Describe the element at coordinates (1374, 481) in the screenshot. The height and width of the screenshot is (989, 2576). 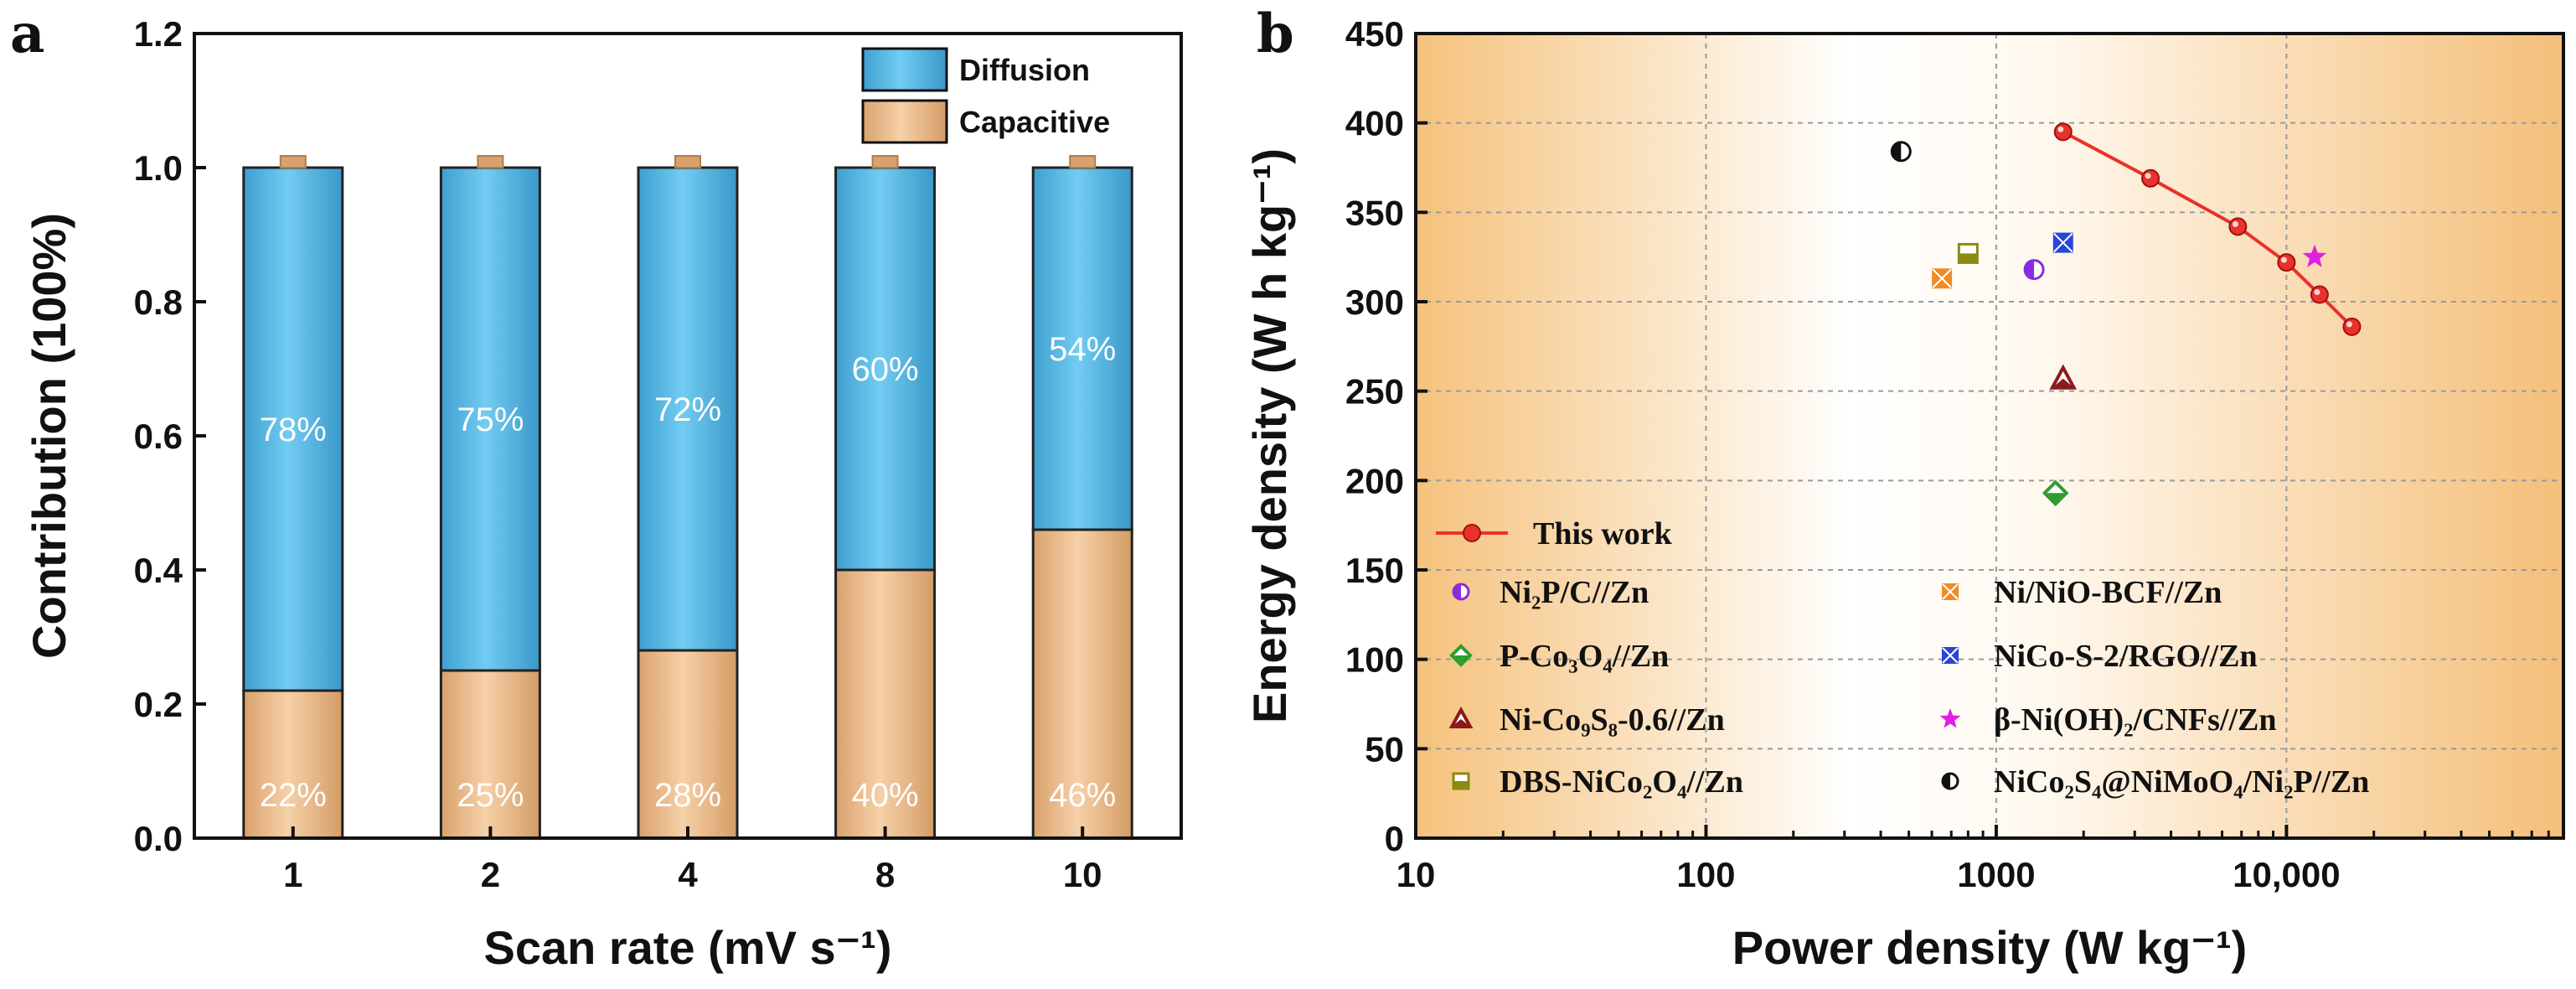
I see `b-ytick-label: 200` at that location.